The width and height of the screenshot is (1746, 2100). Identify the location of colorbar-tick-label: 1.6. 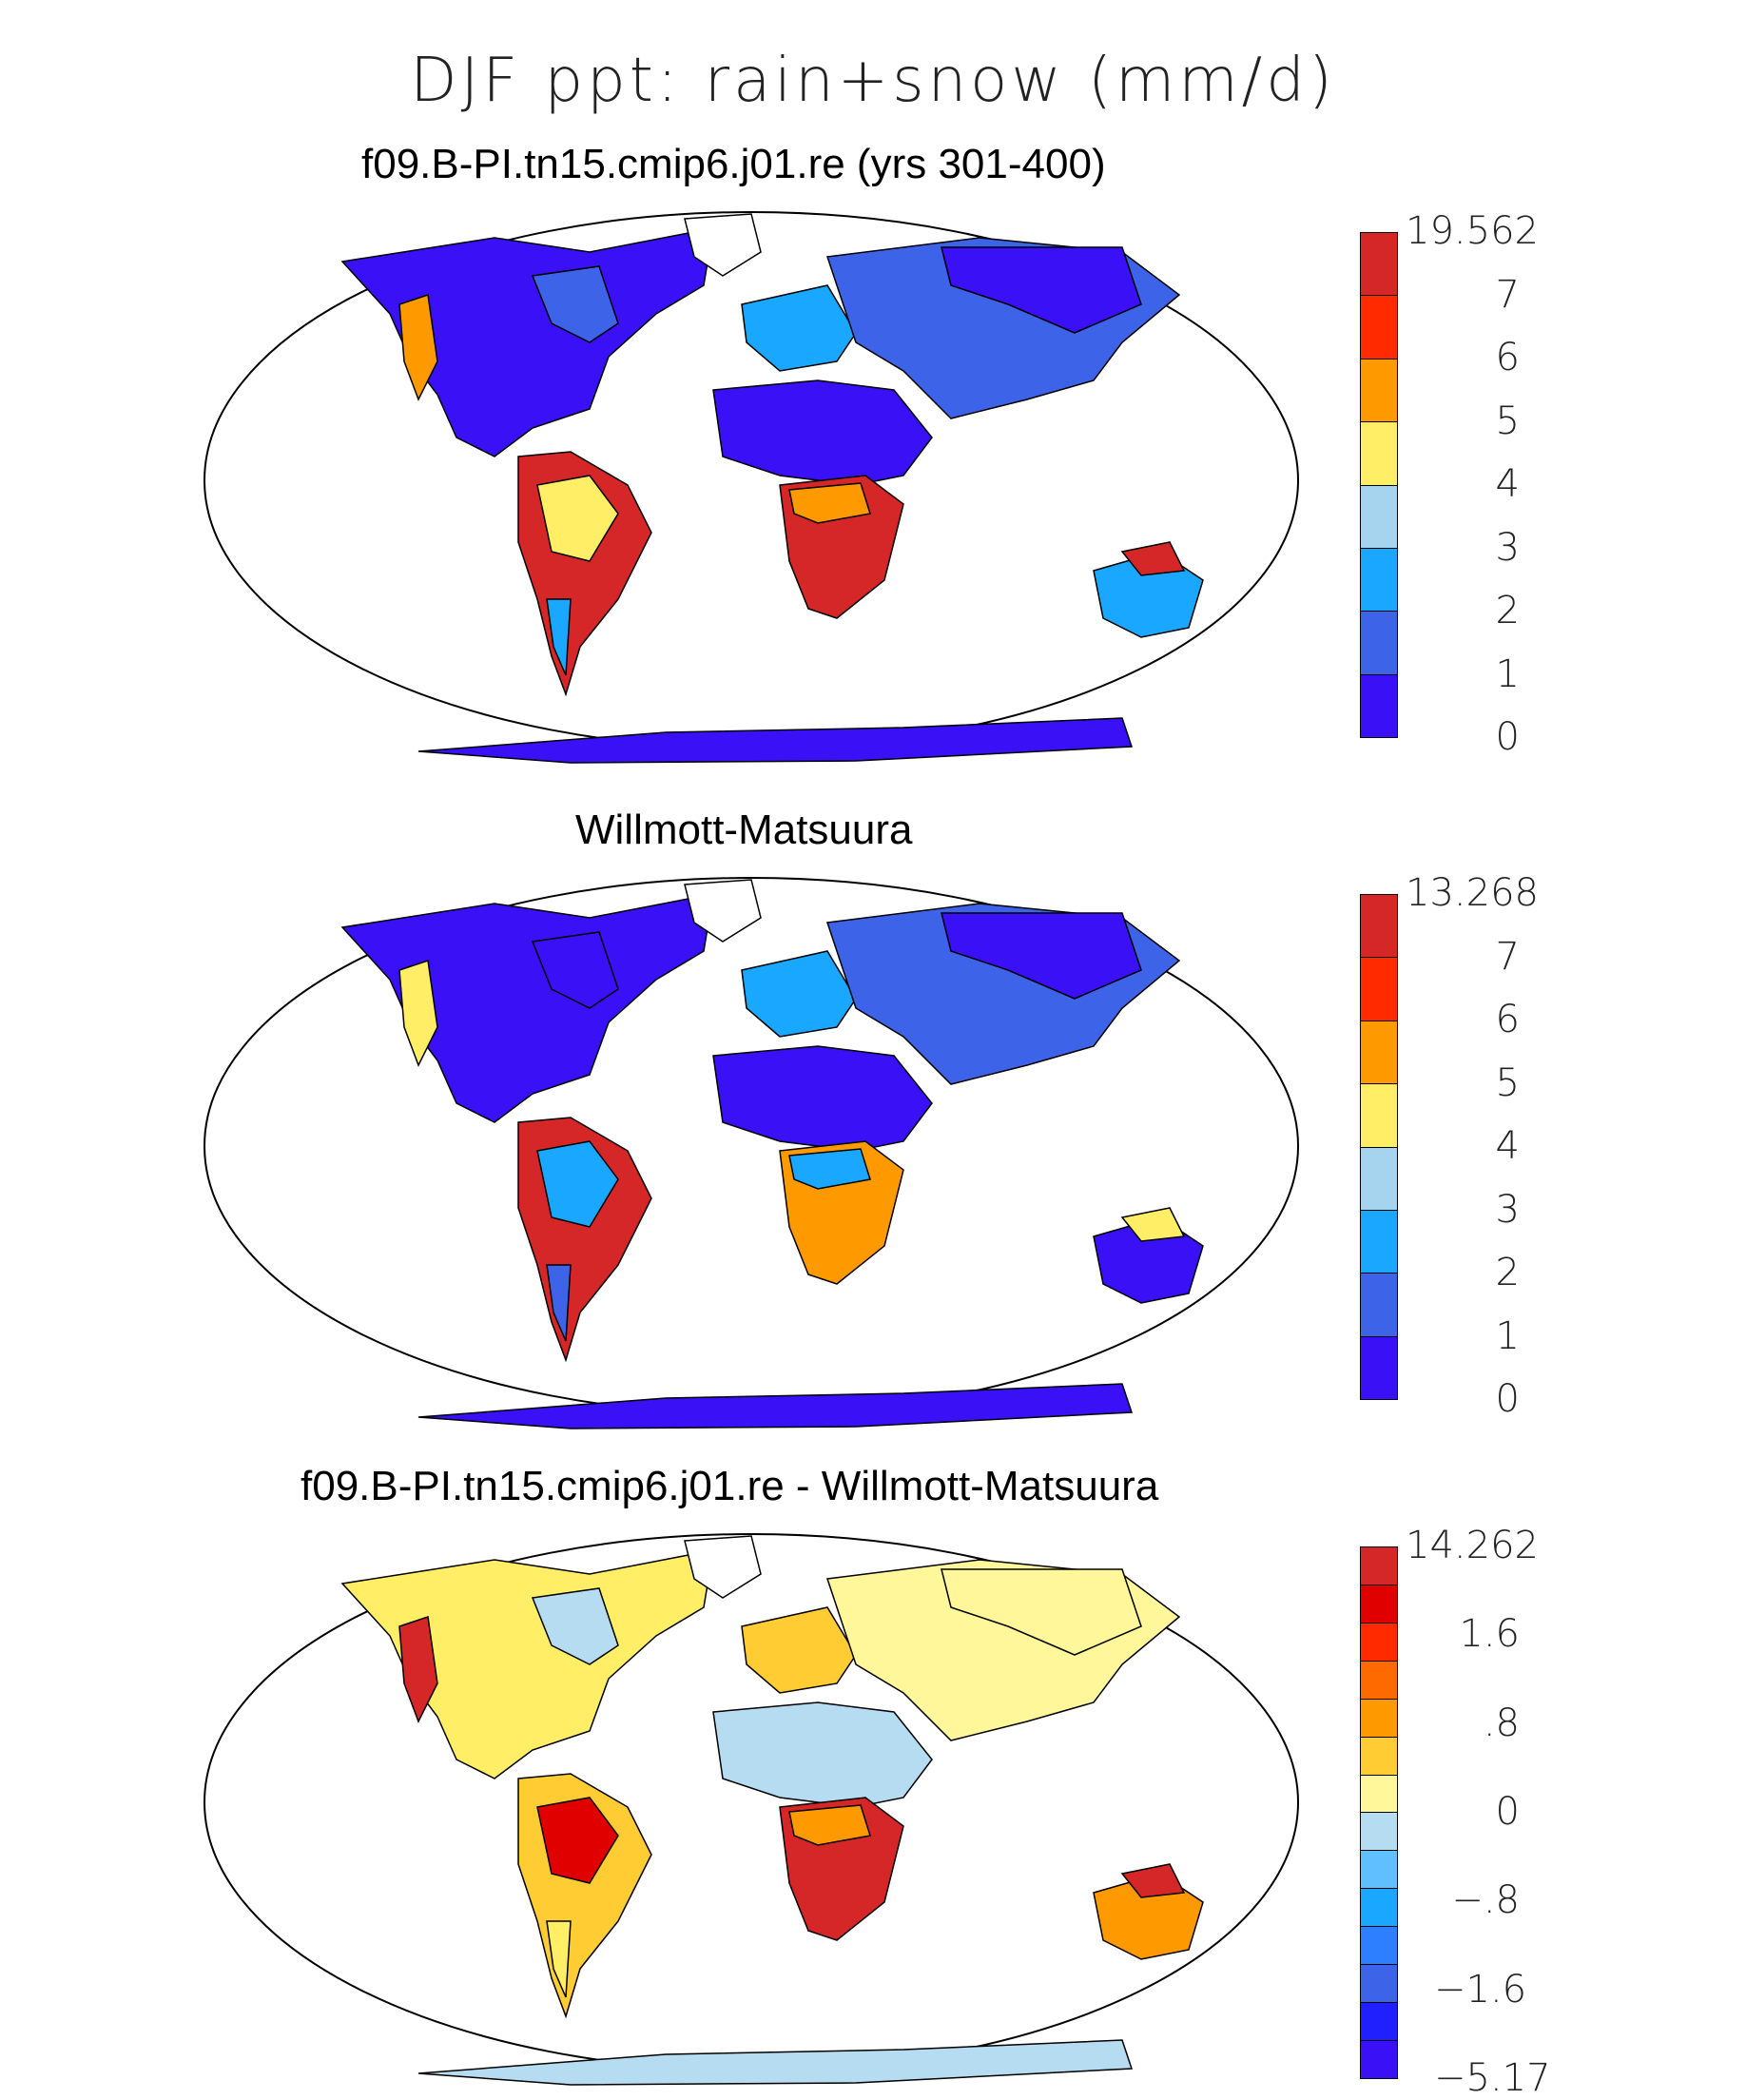
(1489, 1634).